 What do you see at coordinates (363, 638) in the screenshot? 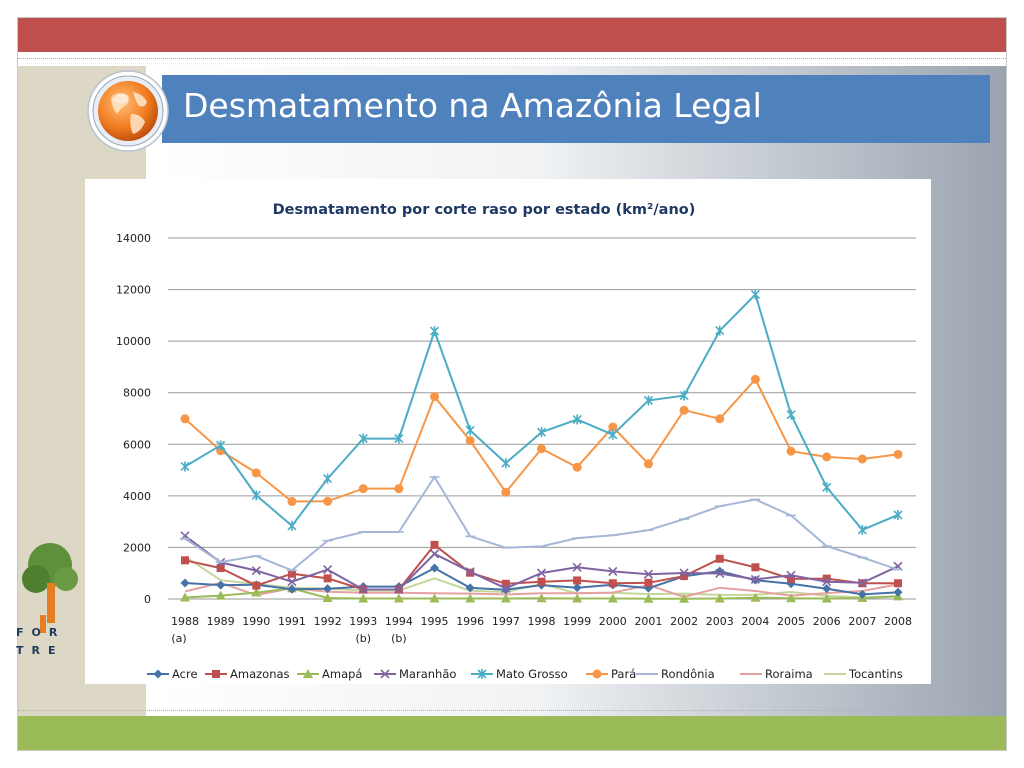
I see `x-tick-note: (b)` at bounding box center [363, 638].